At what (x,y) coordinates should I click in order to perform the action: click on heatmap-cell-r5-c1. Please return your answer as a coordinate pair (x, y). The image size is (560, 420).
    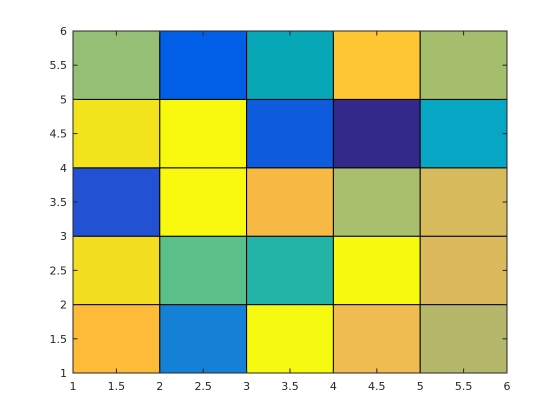
    Looking at the image, I should click on (116, 65).